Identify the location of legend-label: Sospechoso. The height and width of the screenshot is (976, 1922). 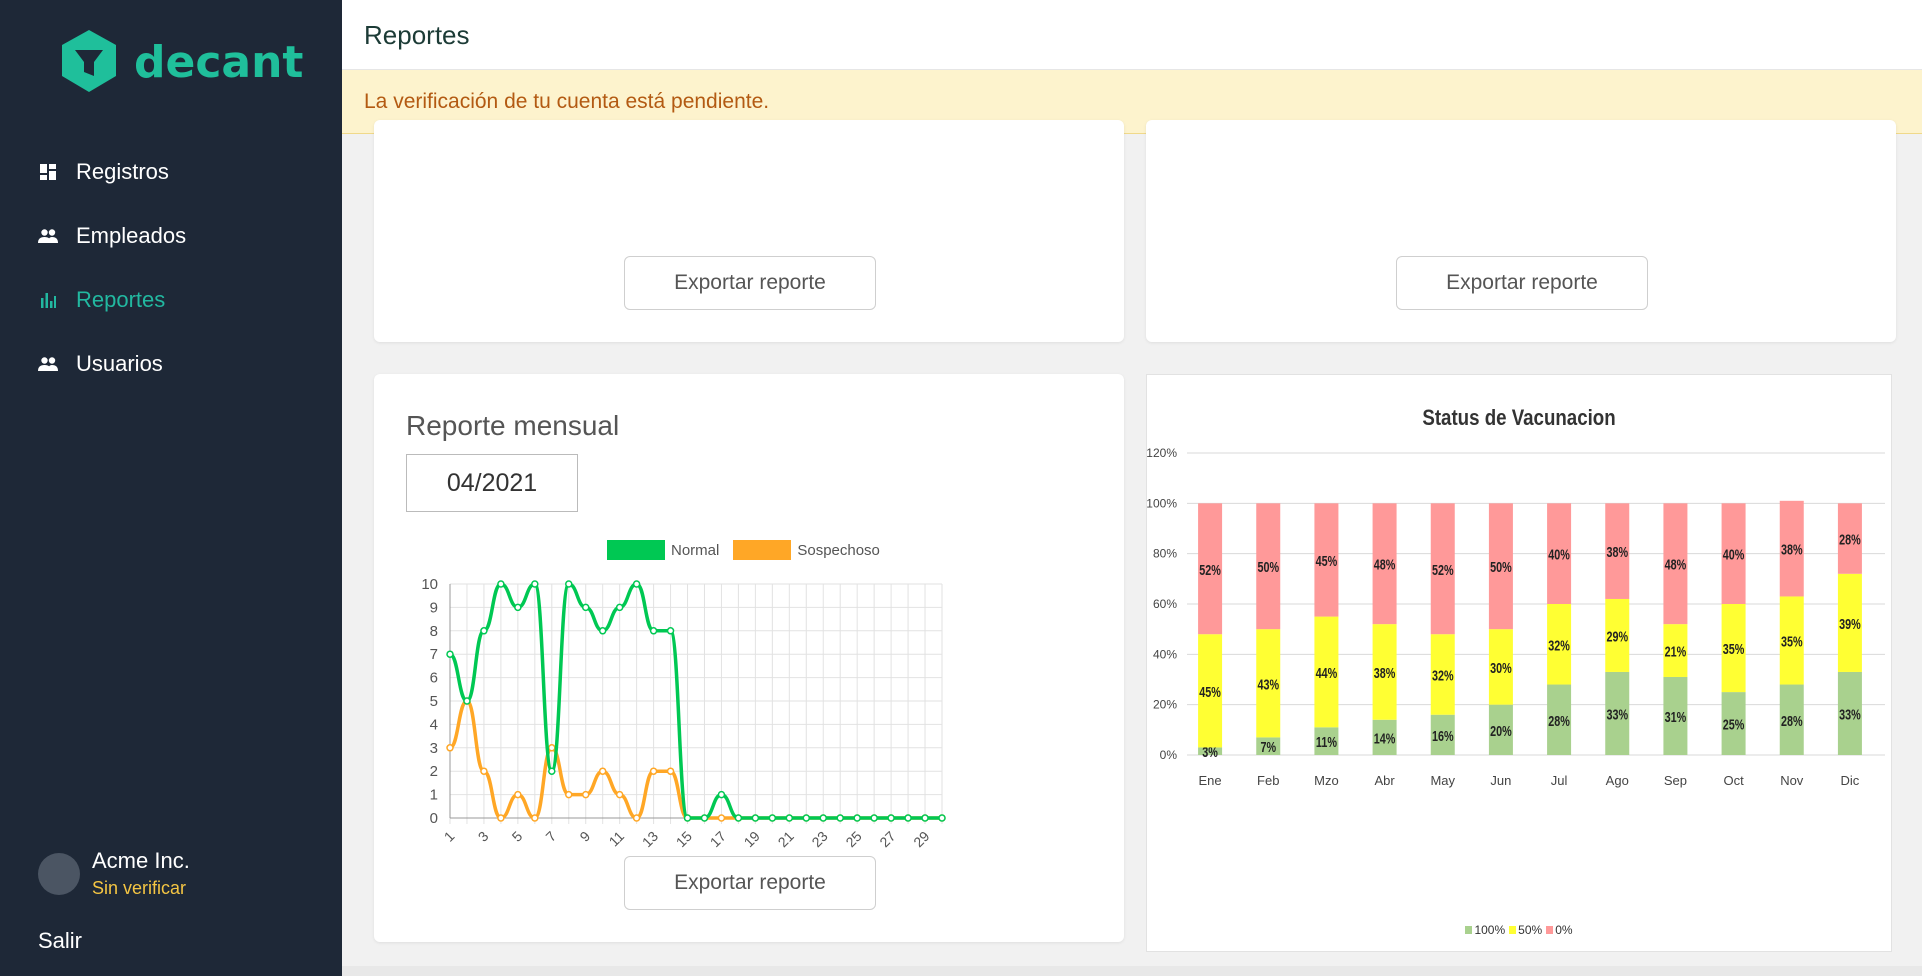
(838, 550).